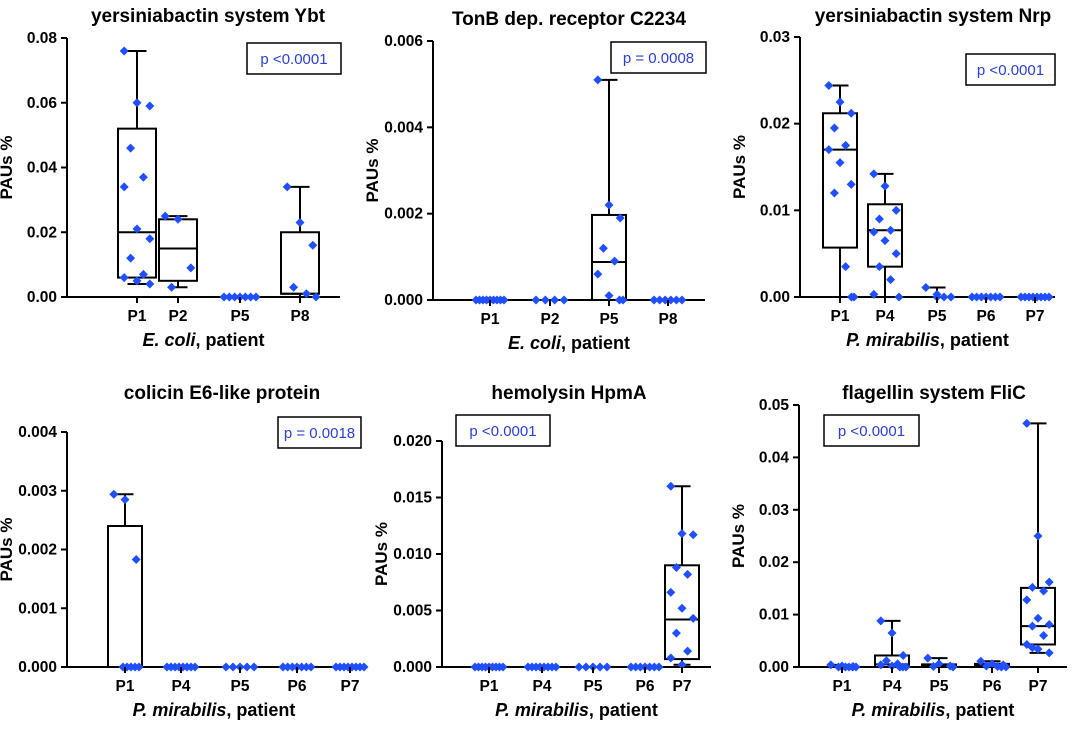 The height and width of the screenshot is (738, 1084). I want to click on y-tick-label: 0.00, so click(775, 297).